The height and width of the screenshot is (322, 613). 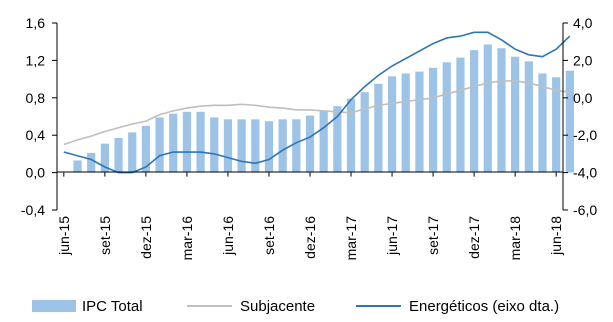 What do you see at coordinates (515, 238) in the screenshot?
I see `x-tick-label: mar-18` at bounding box center [515, 238].